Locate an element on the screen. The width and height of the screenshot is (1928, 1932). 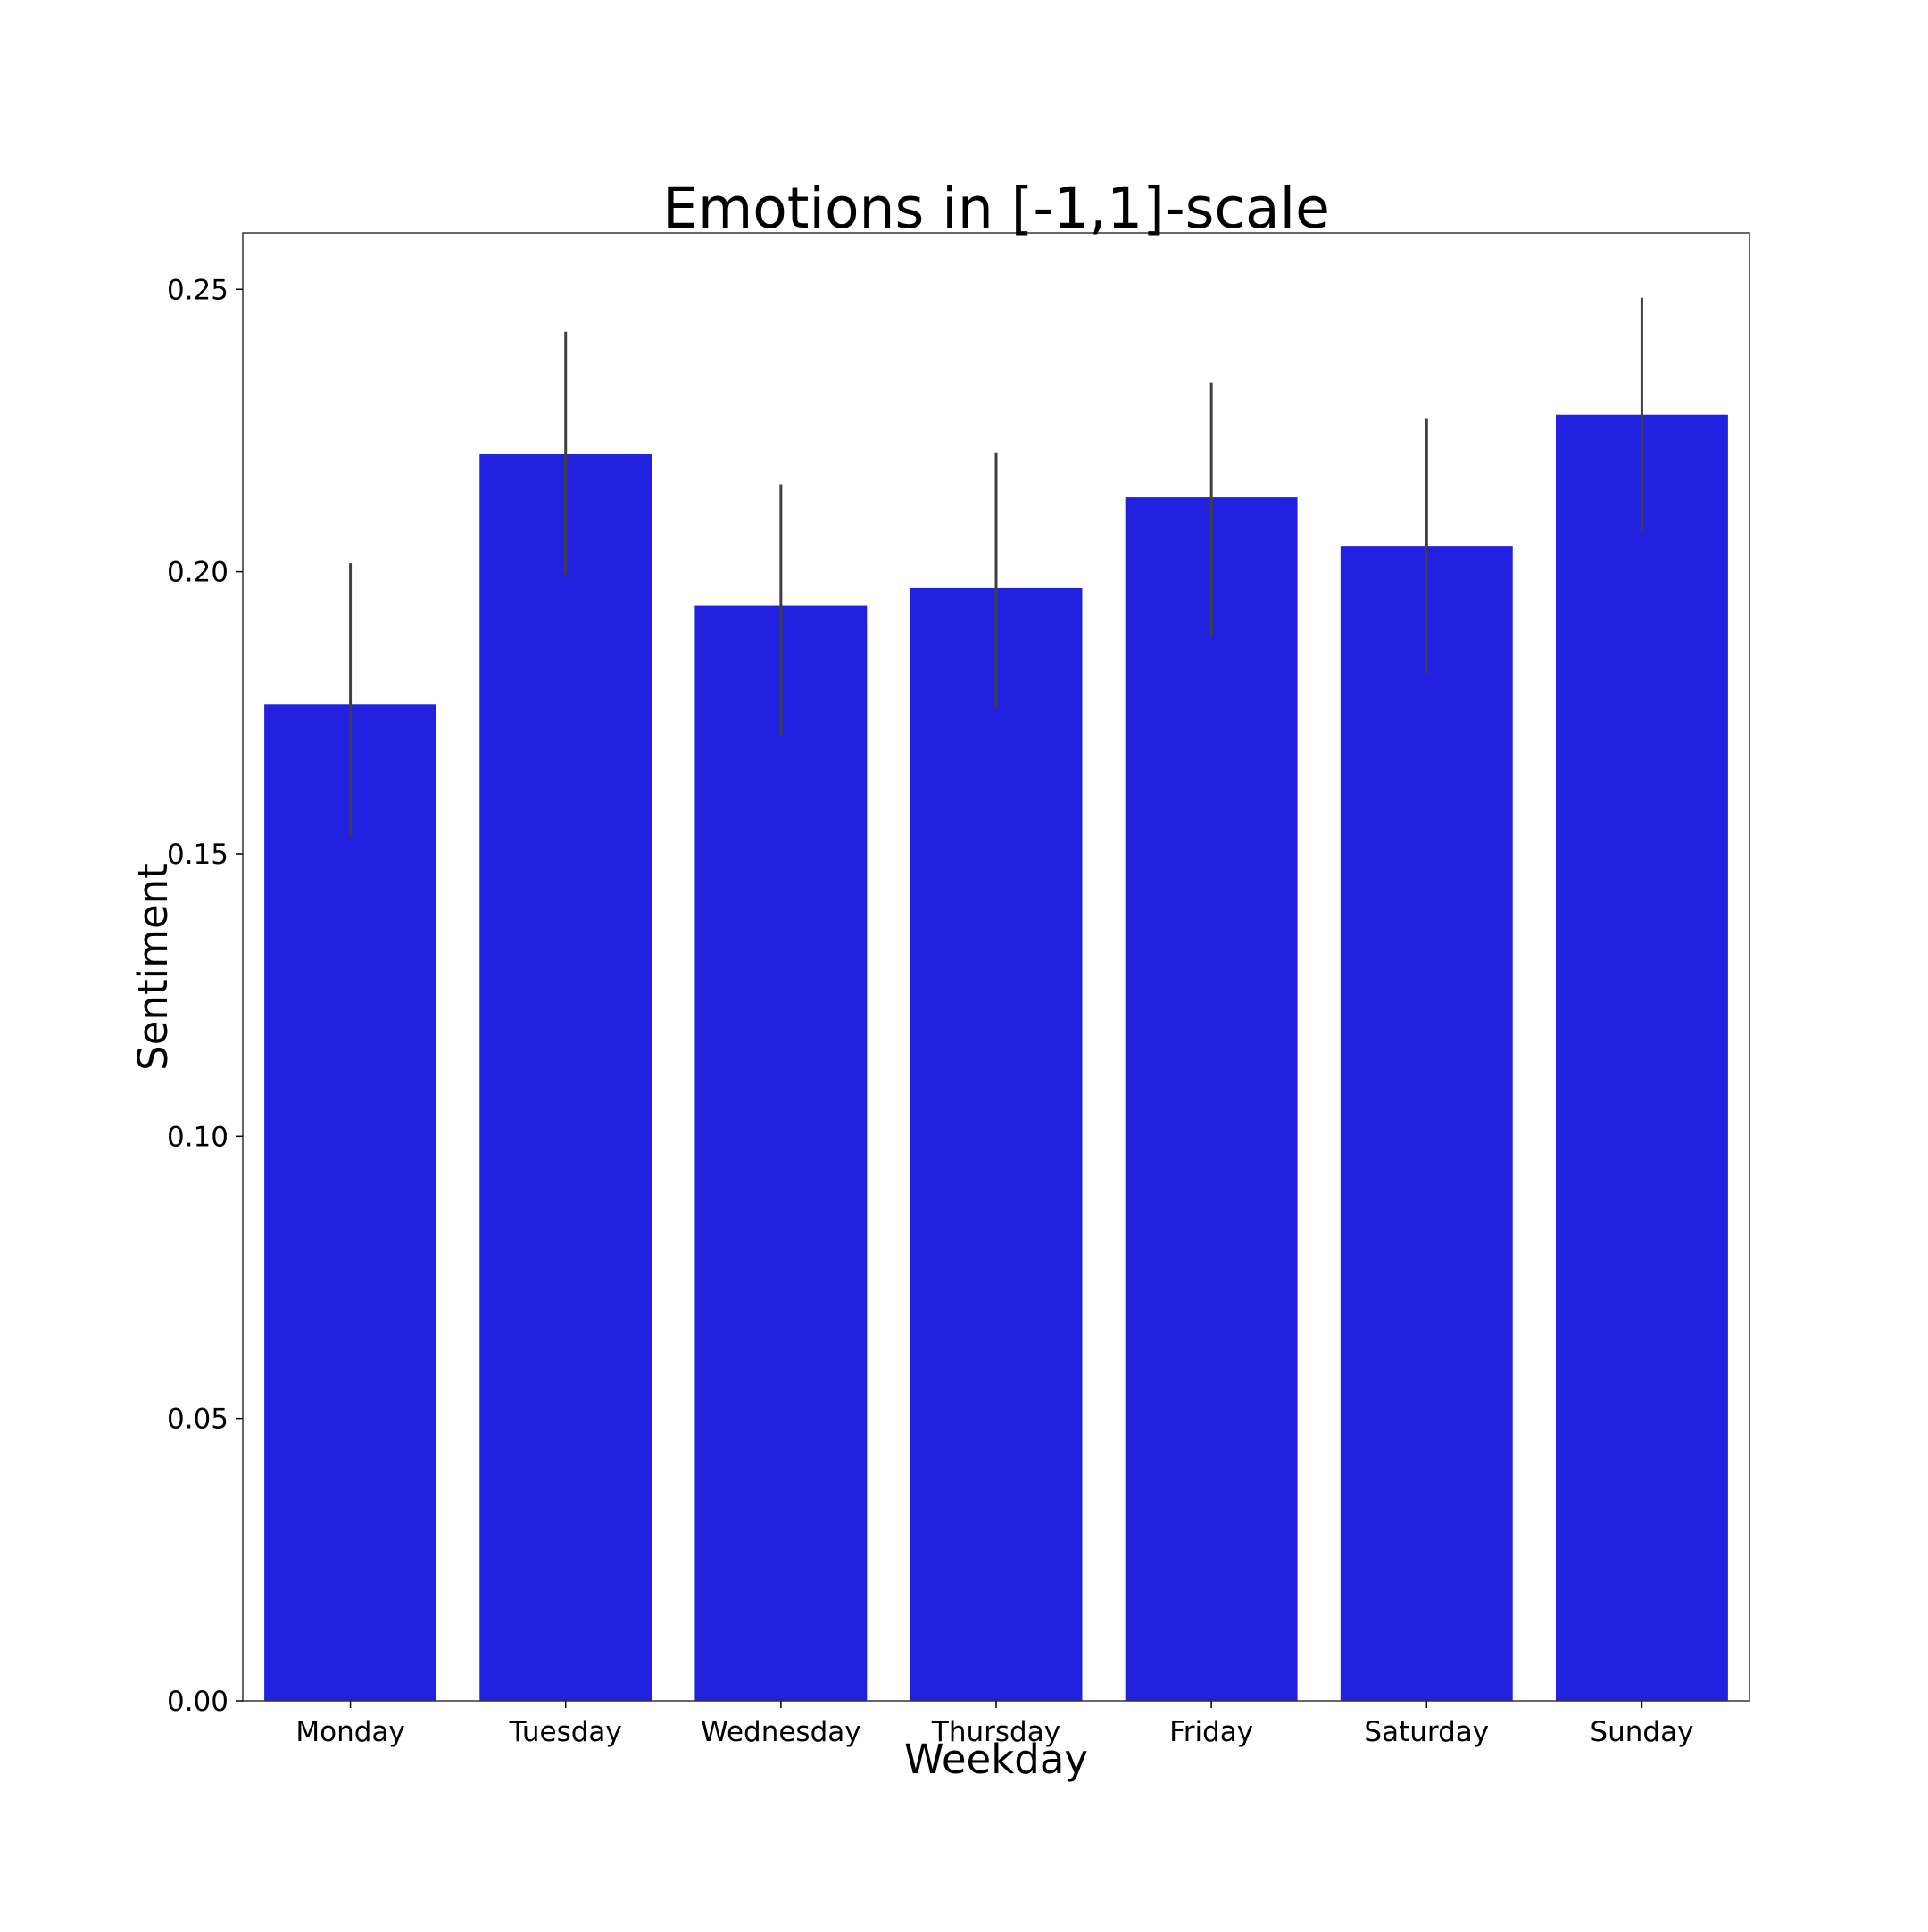
bar-wednesday is located at coordinates (781, 1153).